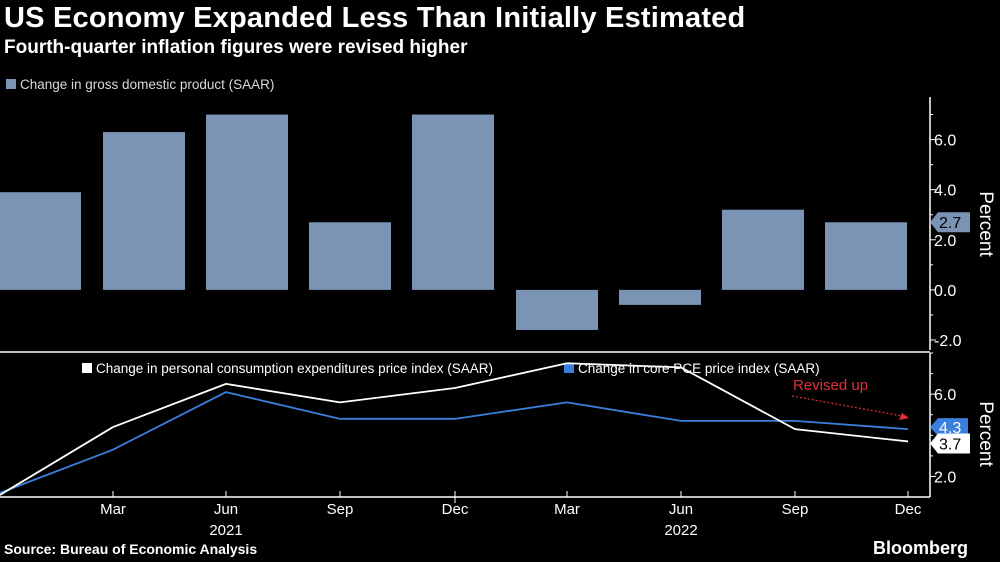 The image size is (1000, 562). I want to click on legend-label-gdp: Change in gross domestic product (SAAR), so click(147, 84).